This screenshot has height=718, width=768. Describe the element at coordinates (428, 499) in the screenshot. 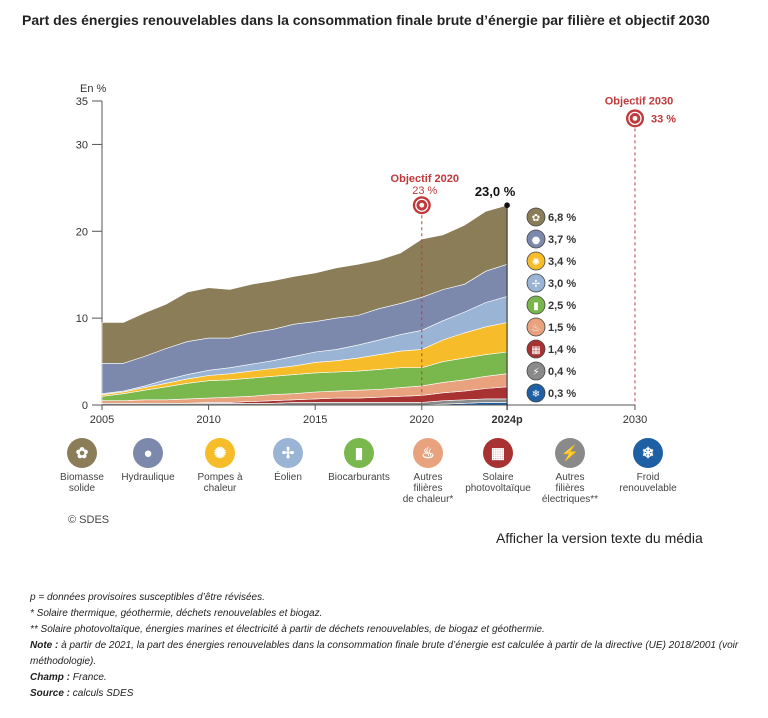

I see `legend-label: de chaleur*` at that location.